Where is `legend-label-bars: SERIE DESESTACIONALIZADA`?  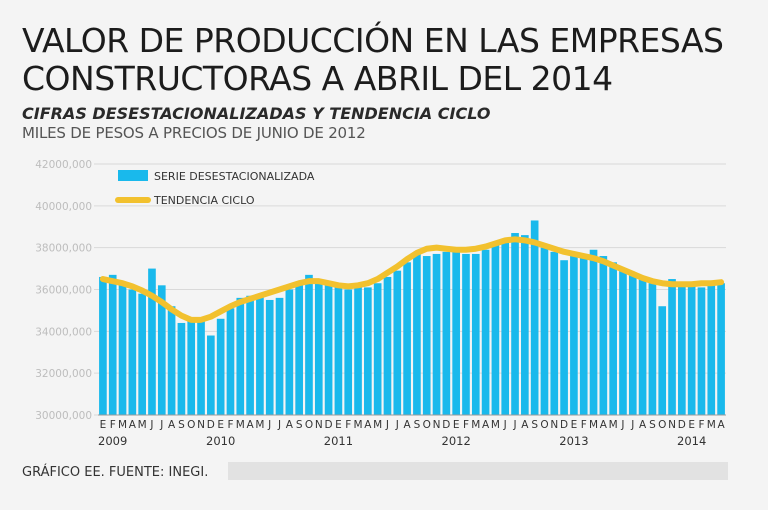
legend-label-bars: SERIE DESESTACIONALIZADA is located at coordinates (234, 176).